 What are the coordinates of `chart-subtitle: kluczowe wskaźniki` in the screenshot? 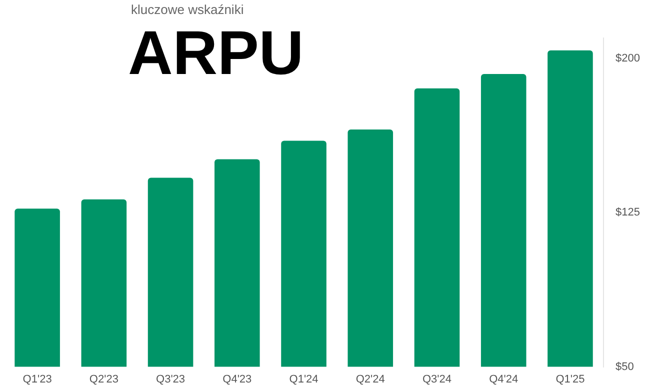 It's located at (187, 9).